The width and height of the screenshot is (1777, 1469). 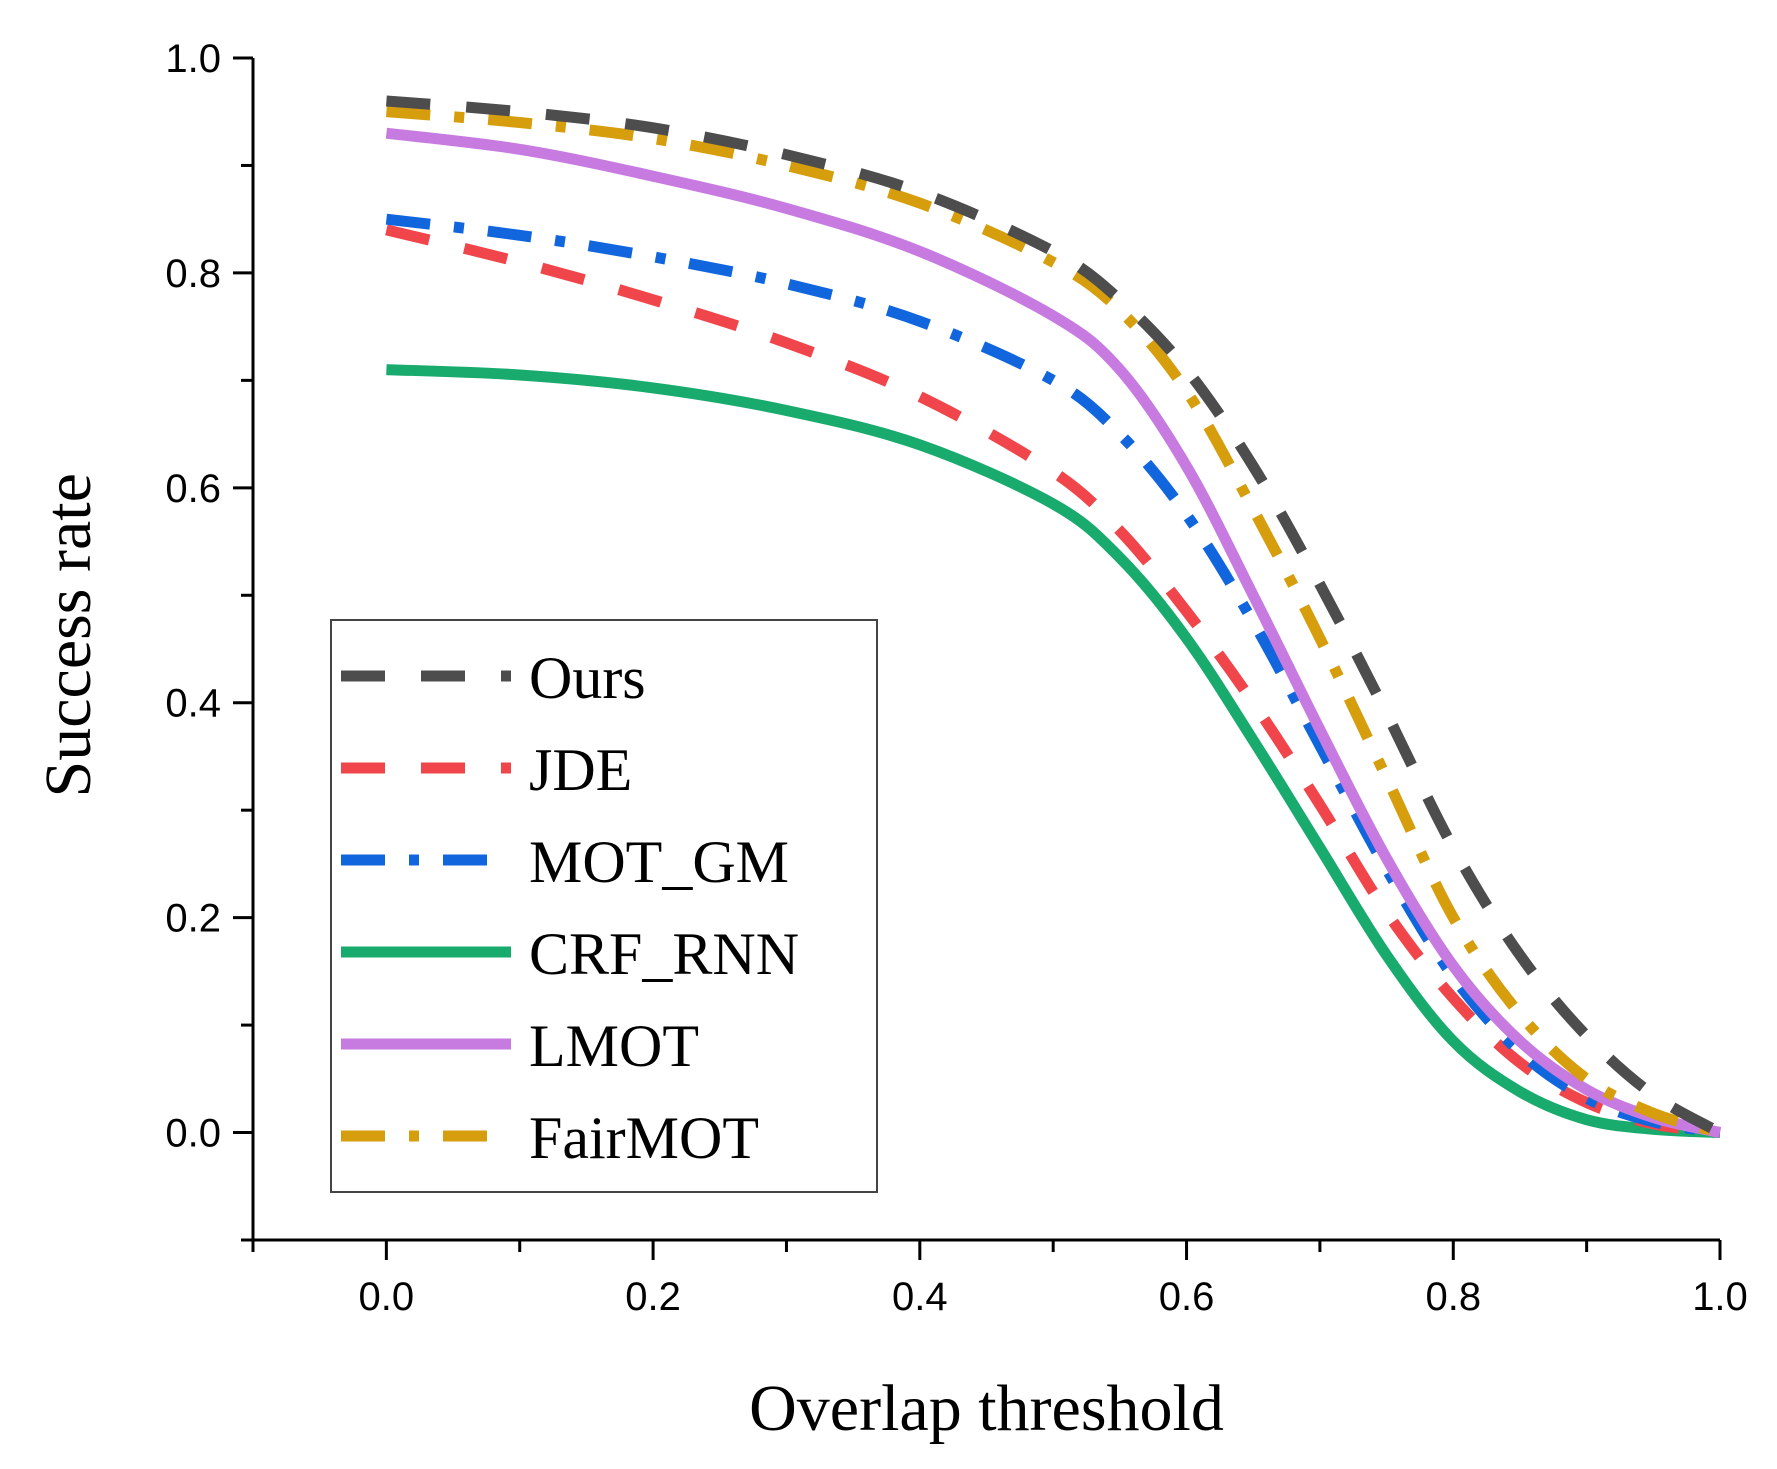 What do you see at coordinates (1720, 1297) in the screenshot?
I see `x-tick-label: 1.0` at bounding box center [1720, 1297].